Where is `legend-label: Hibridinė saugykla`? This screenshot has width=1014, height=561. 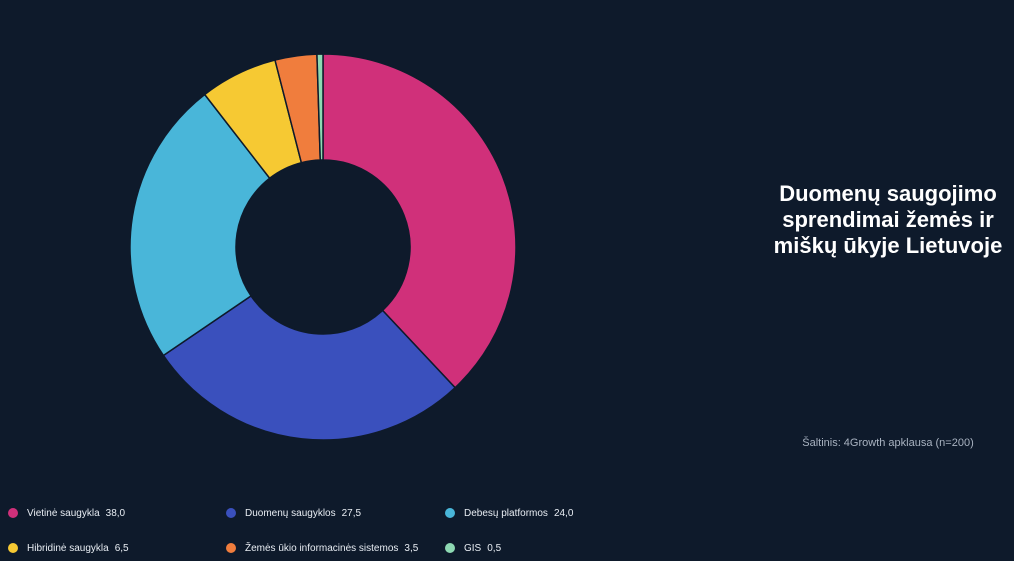 legend-label: Hibridinė saugykla is located at coordinates (68, 548).